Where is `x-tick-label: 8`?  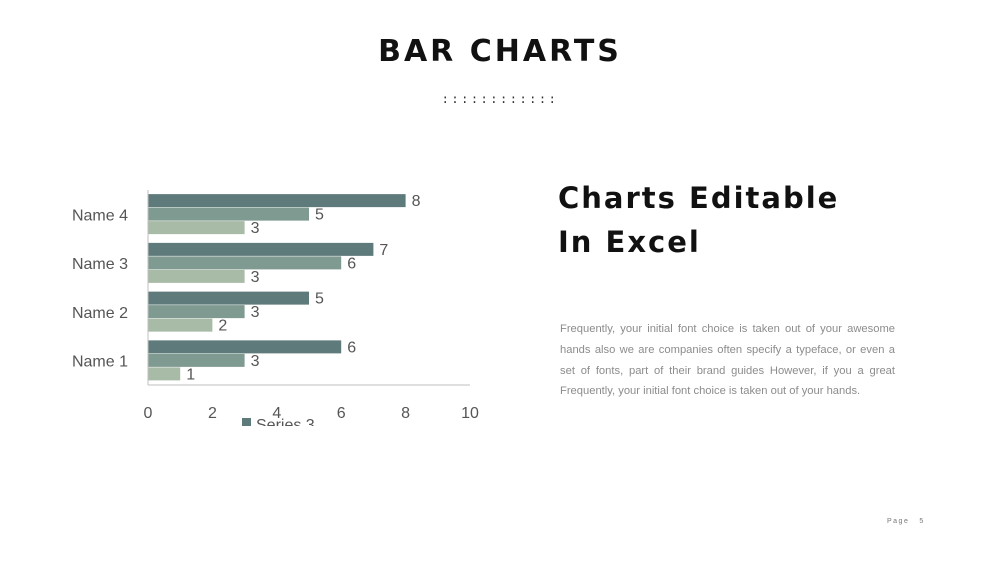 x-tick-label: 8 is located at coordinates (405, 413).